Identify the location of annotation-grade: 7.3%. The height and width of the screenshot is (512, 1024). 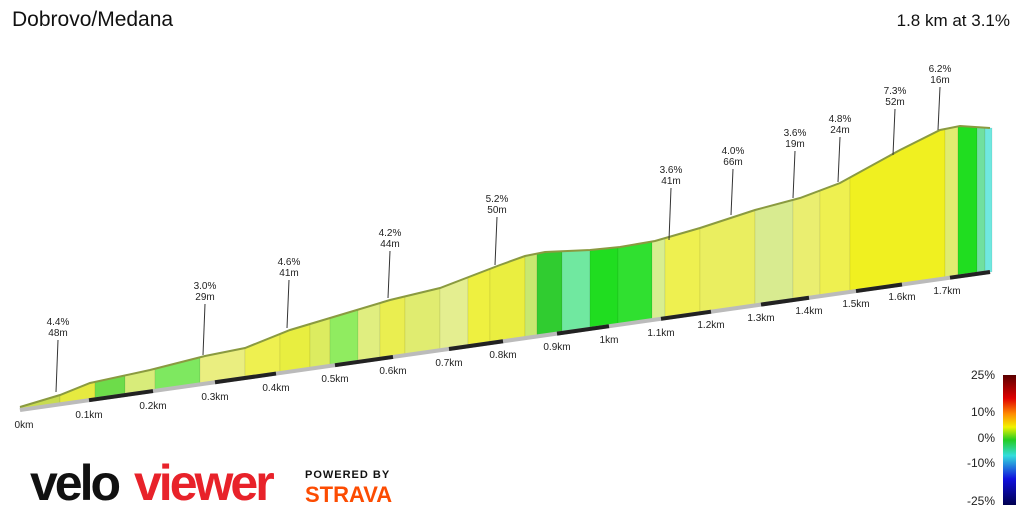
(895, 91).